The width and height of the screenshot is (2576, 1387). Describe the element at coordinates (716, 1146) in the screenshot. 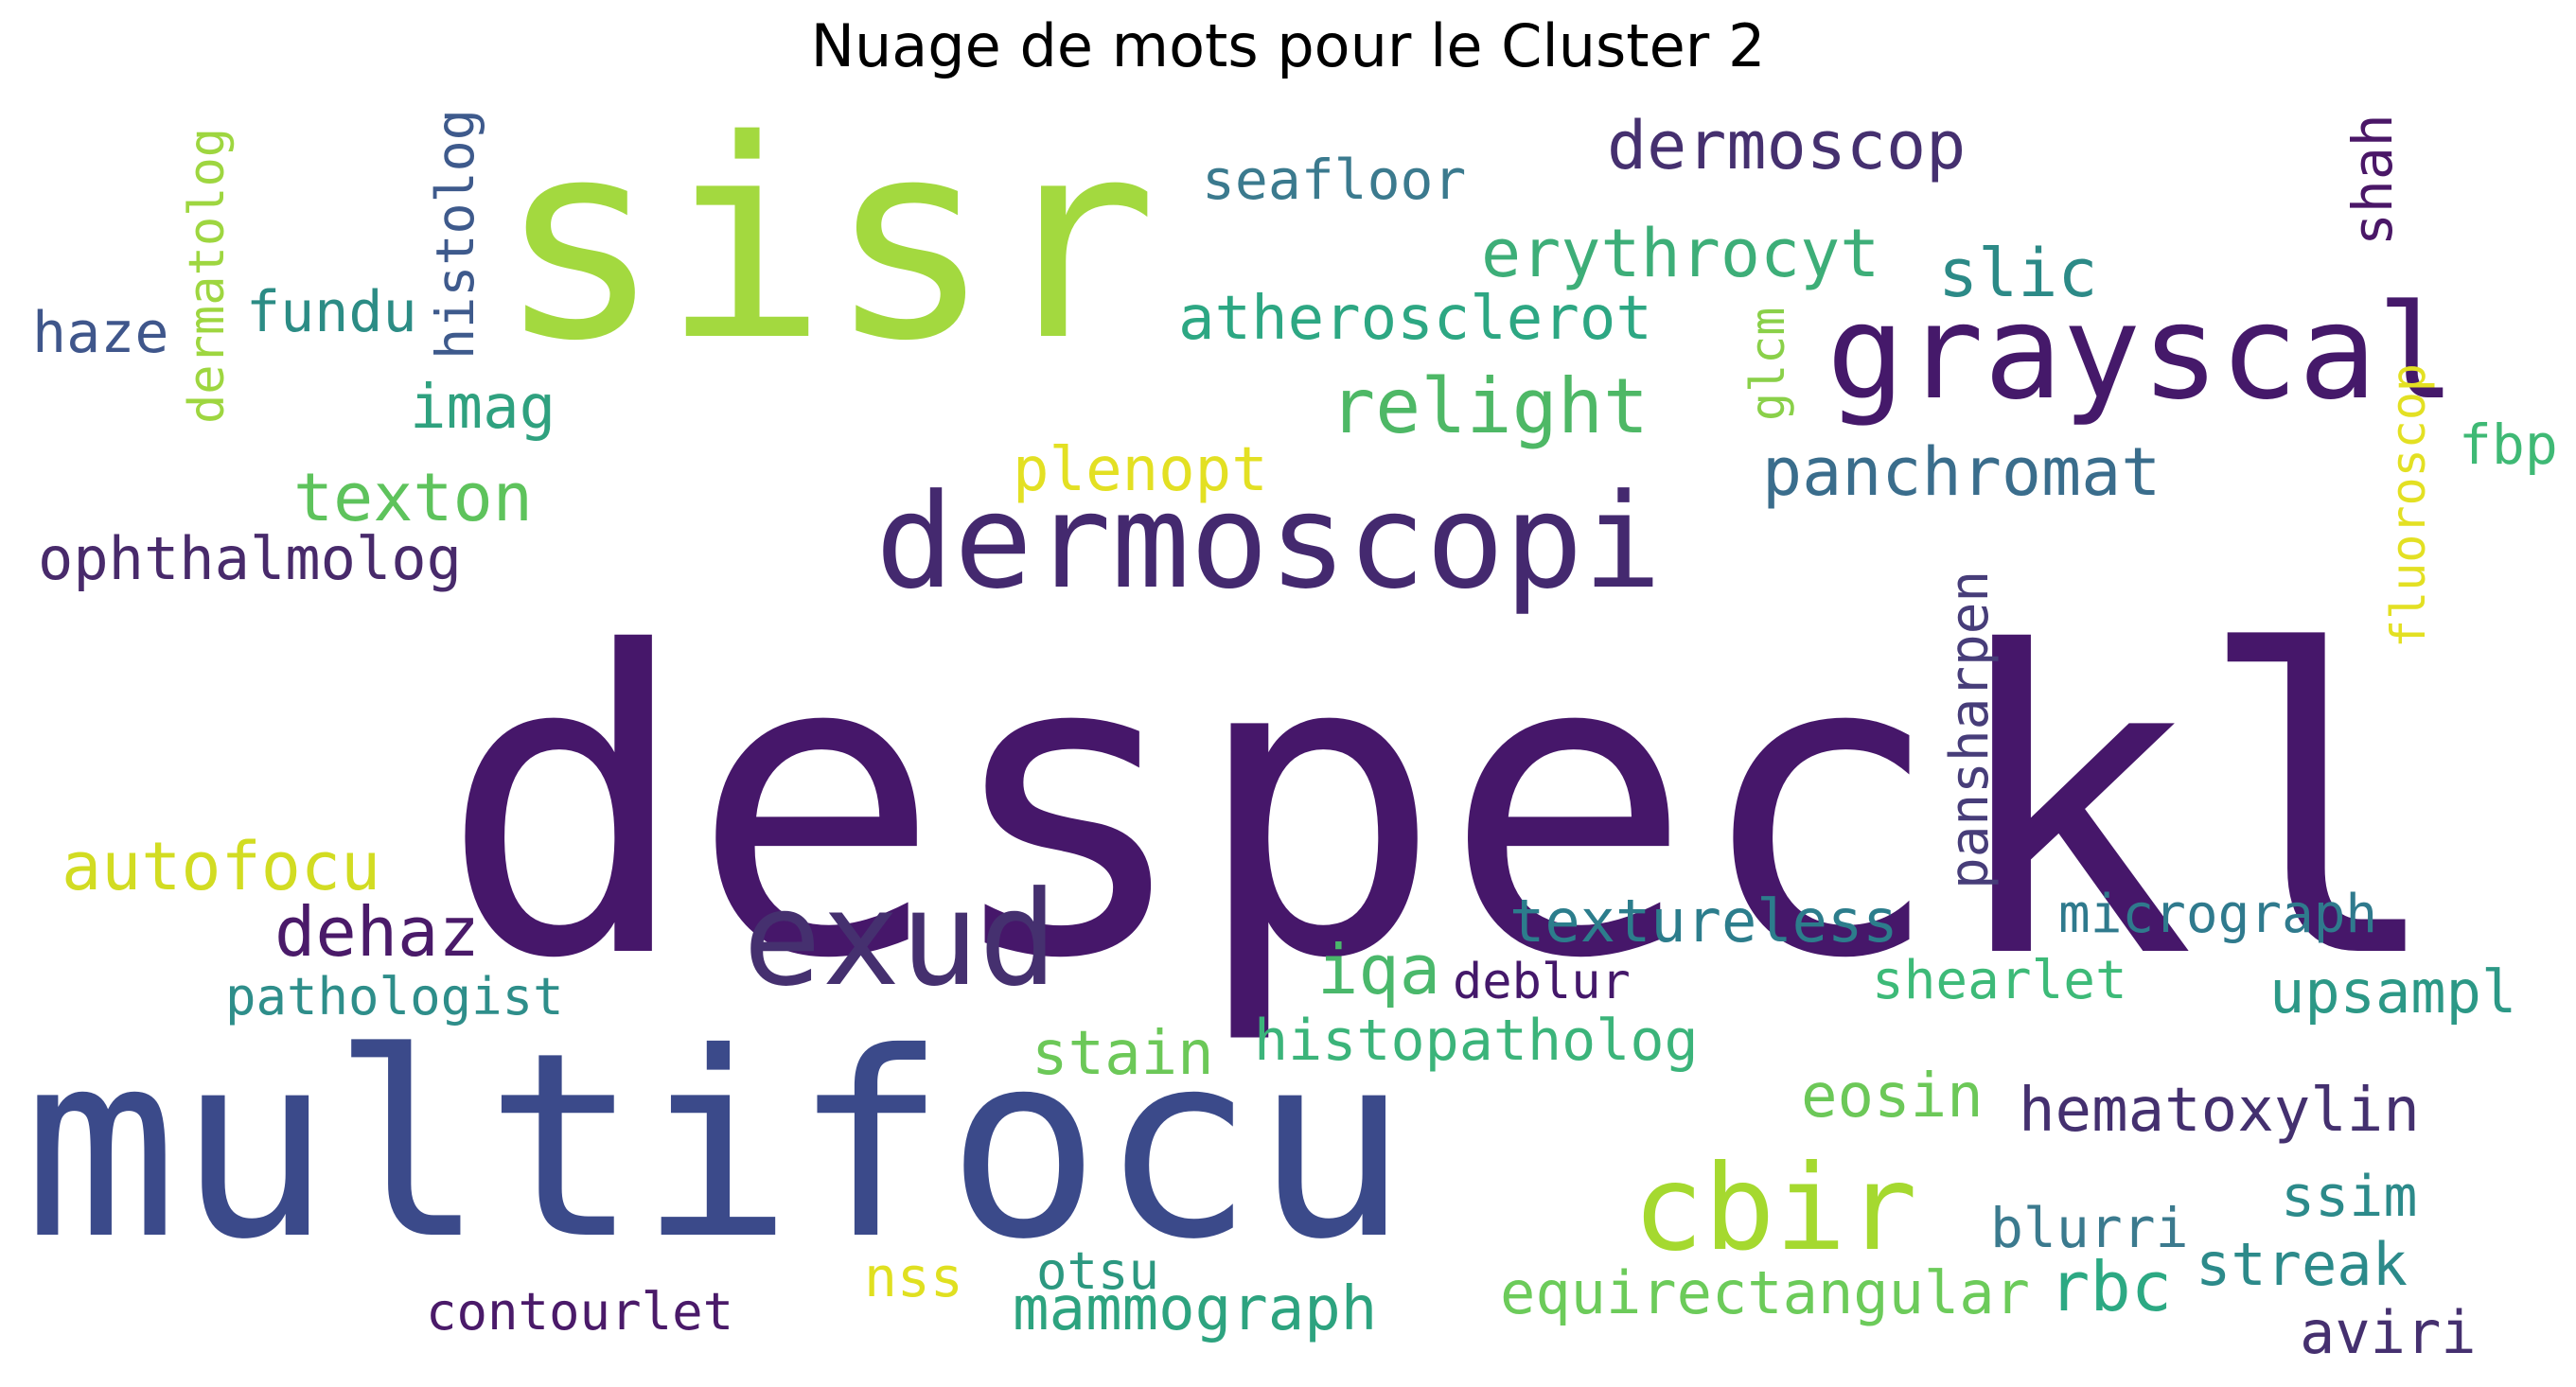

I see `word-multifocu: multifocu` at that location.